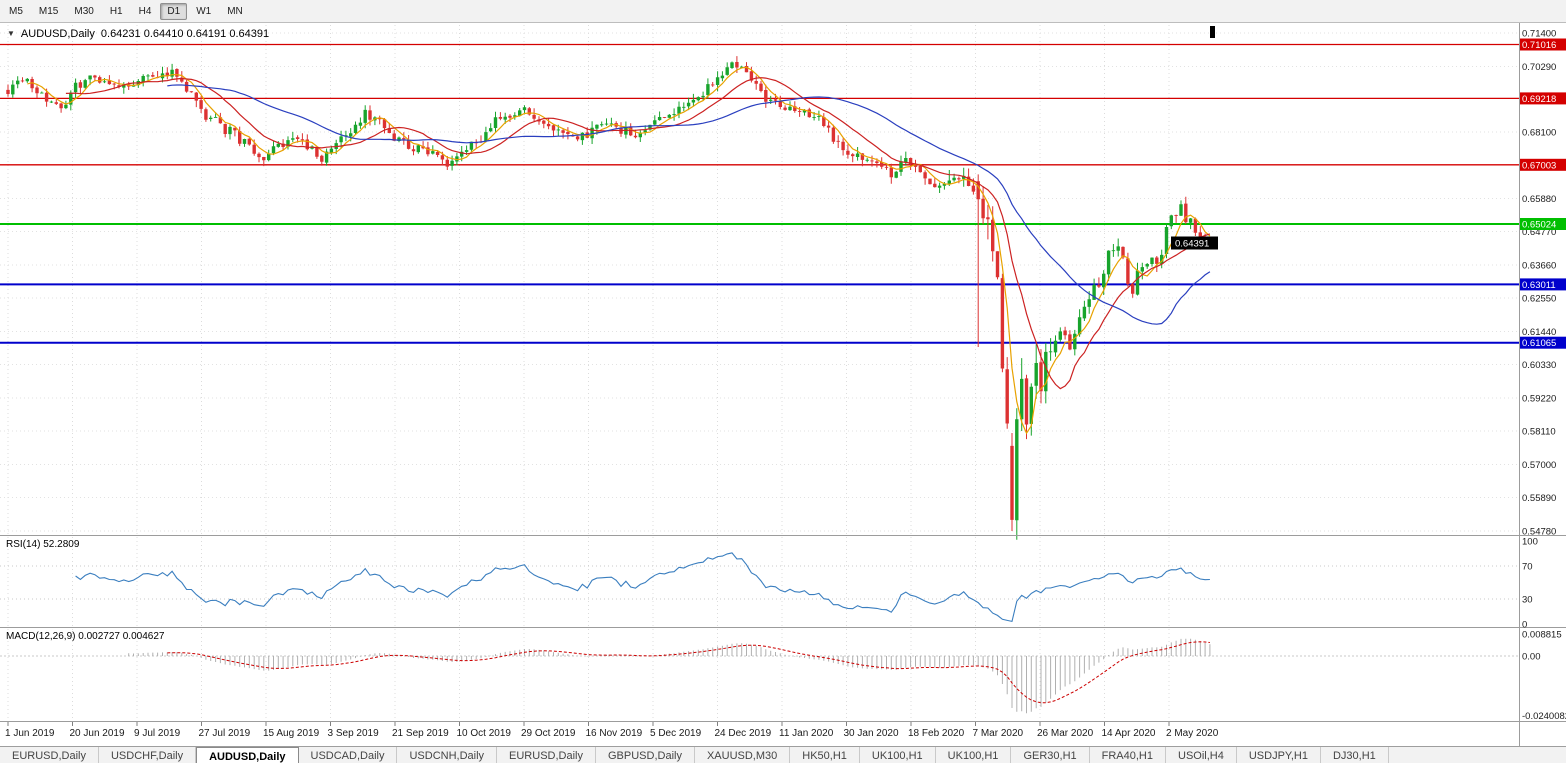  What do you see at coordinates (1539, 165) in the screenshot?
I see `svg-text: 0.67003` at bounding box center [1539, 165].